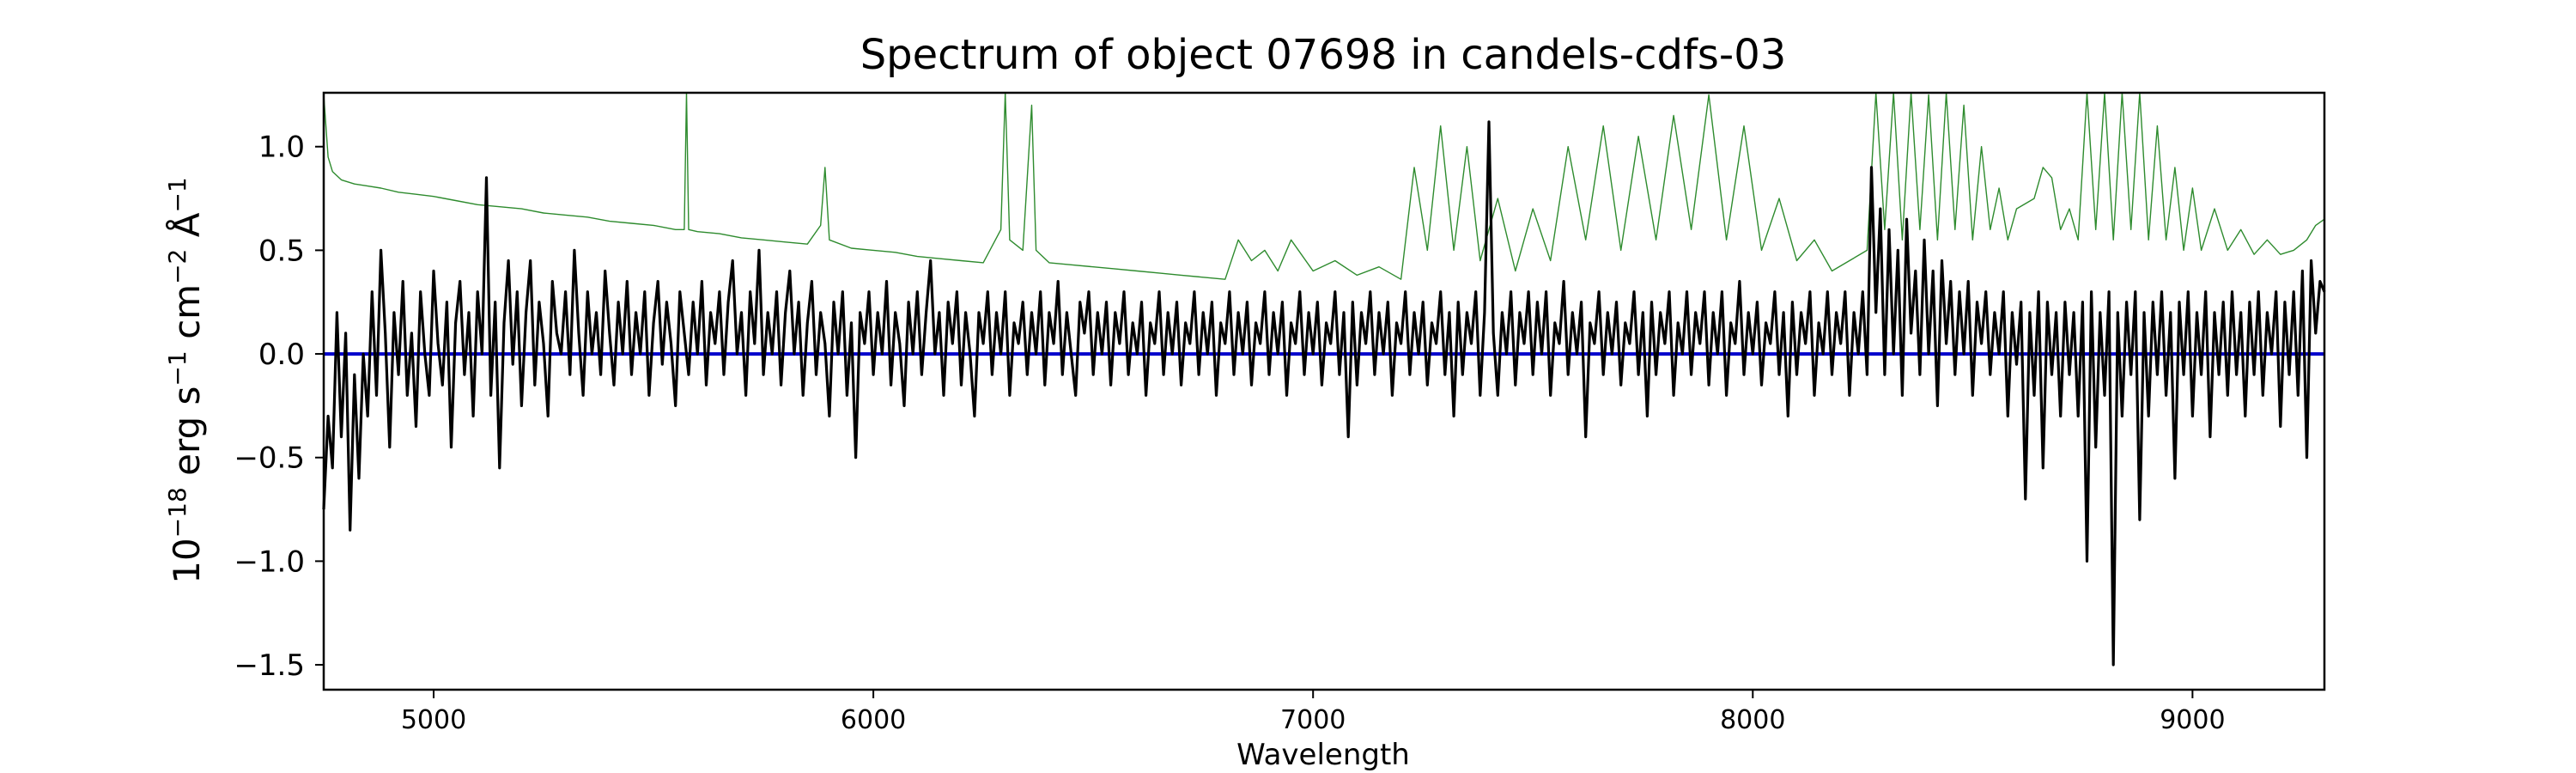  What do you see at coordinates (1313, 720) in the screenshot?
I see `x-tick-label: 7000` at bounding box center [1313, 720].